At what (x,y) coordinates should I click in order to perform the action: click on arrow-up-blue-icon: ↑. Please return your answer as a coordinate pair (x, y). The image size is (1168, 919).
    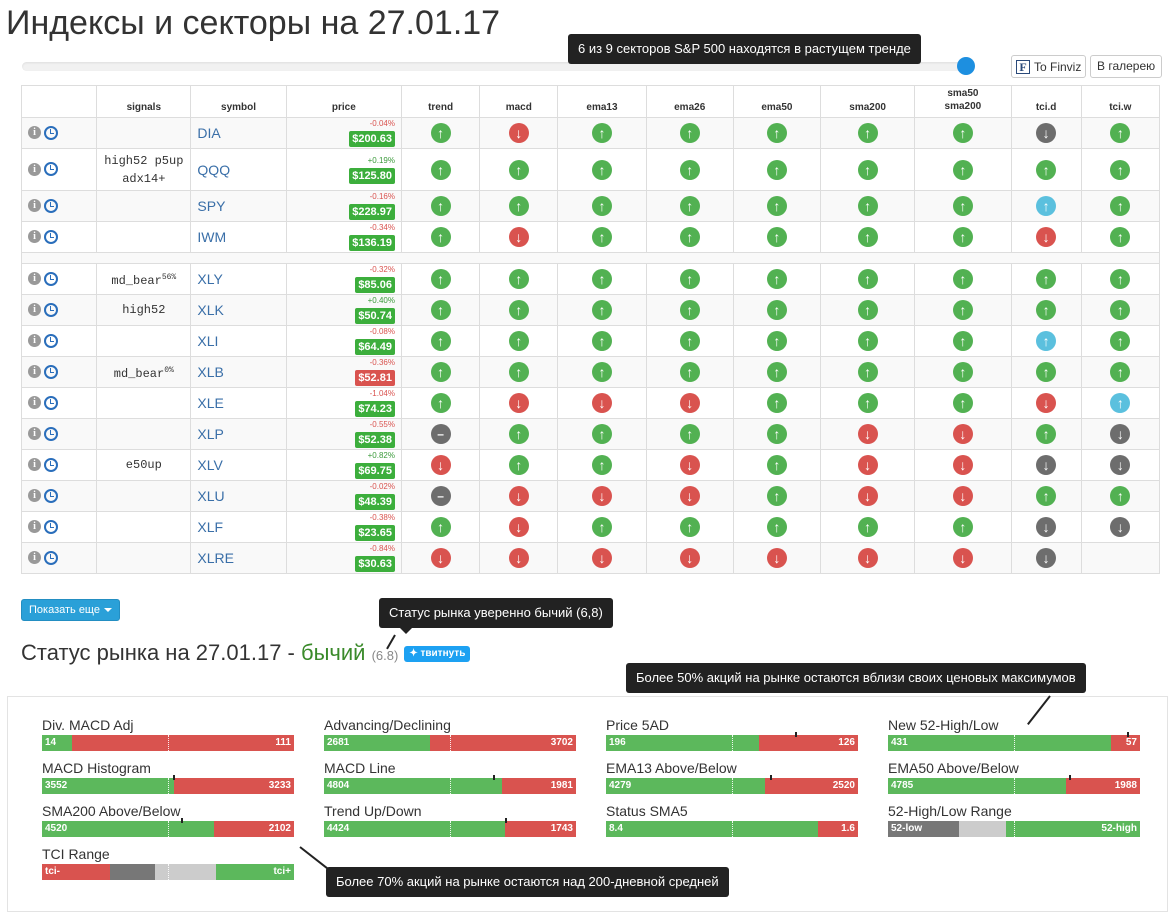
    Looking at the image, I should click on (1046, 206).